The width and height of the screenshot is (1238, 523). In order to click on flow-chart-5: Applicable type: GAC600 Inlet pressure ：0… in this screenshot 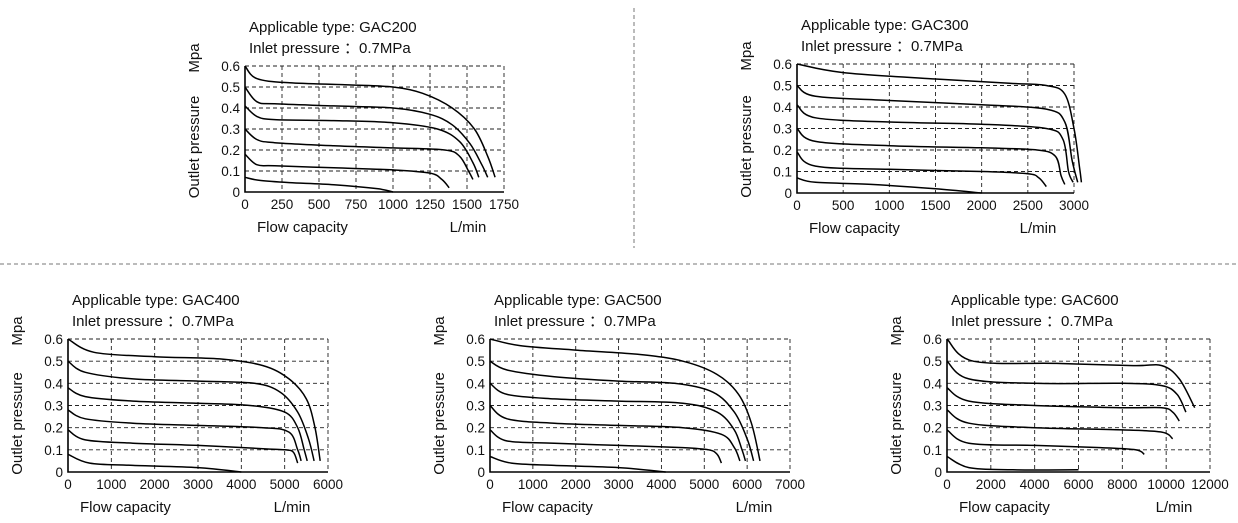, I will do `click(1058, 404)`.